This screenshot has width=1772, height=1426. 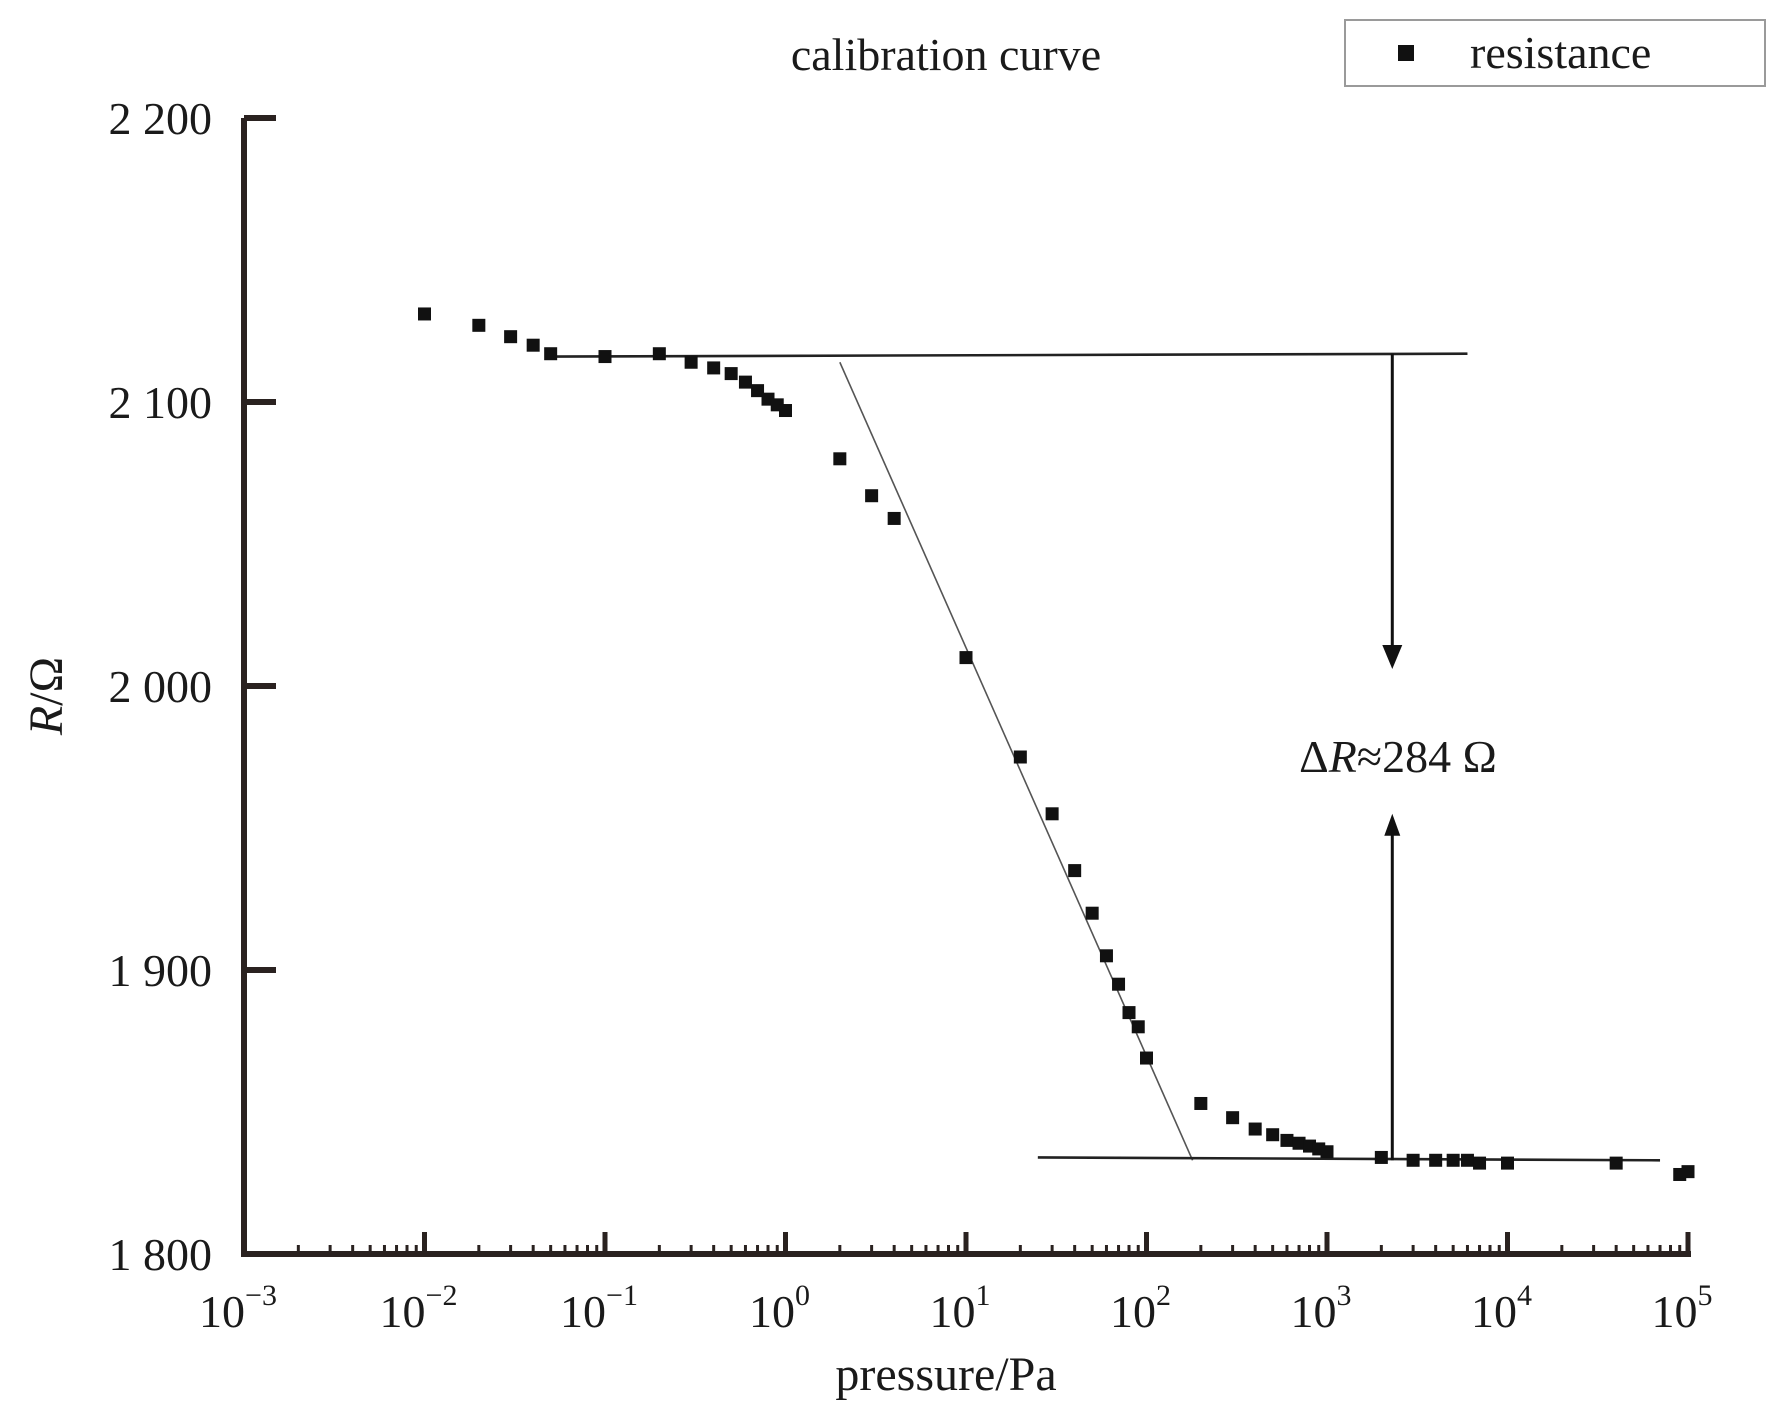 What do you see at coordinates (1406, 53) in the screenshot?
I see `legend-marker` at bounding box center [1406, 53].